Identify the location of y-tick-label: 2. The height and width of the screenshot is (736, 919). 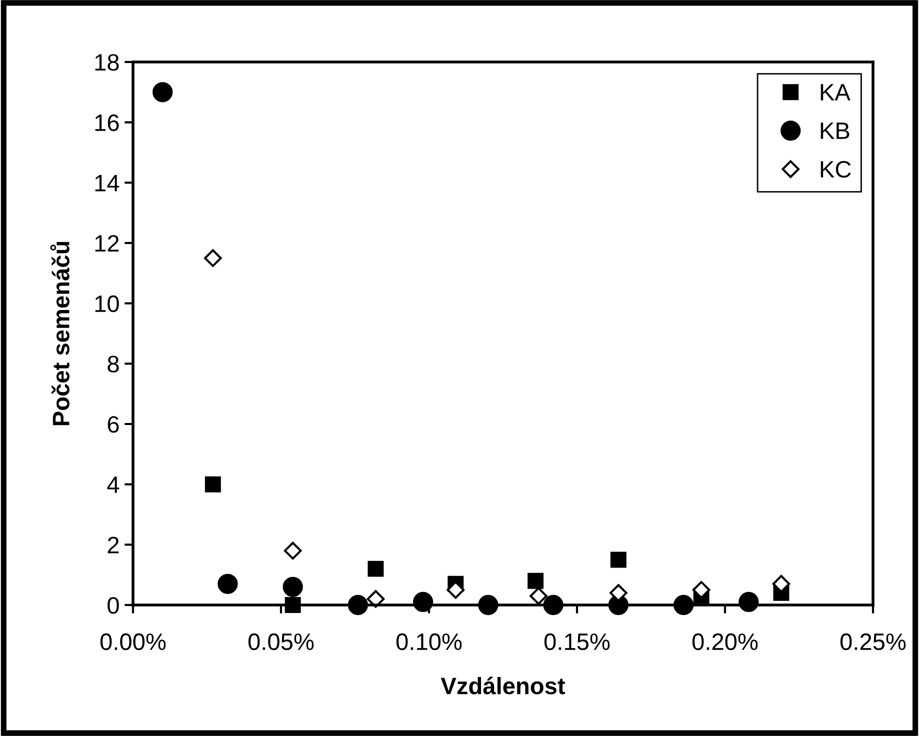
(113, 545).